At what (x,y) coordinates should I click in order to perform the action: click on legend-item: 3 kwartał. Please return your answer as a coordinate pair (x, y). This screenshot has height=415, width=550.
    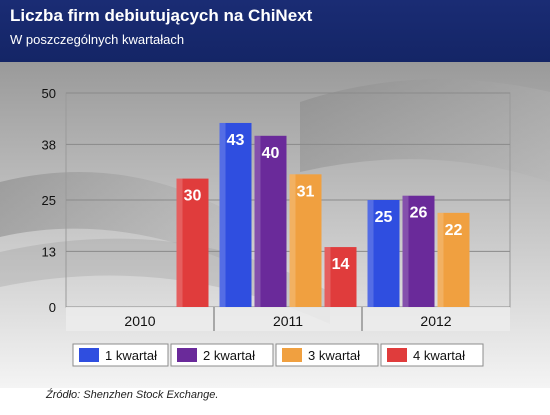
    Looking at the image, I should click on (327, 355).